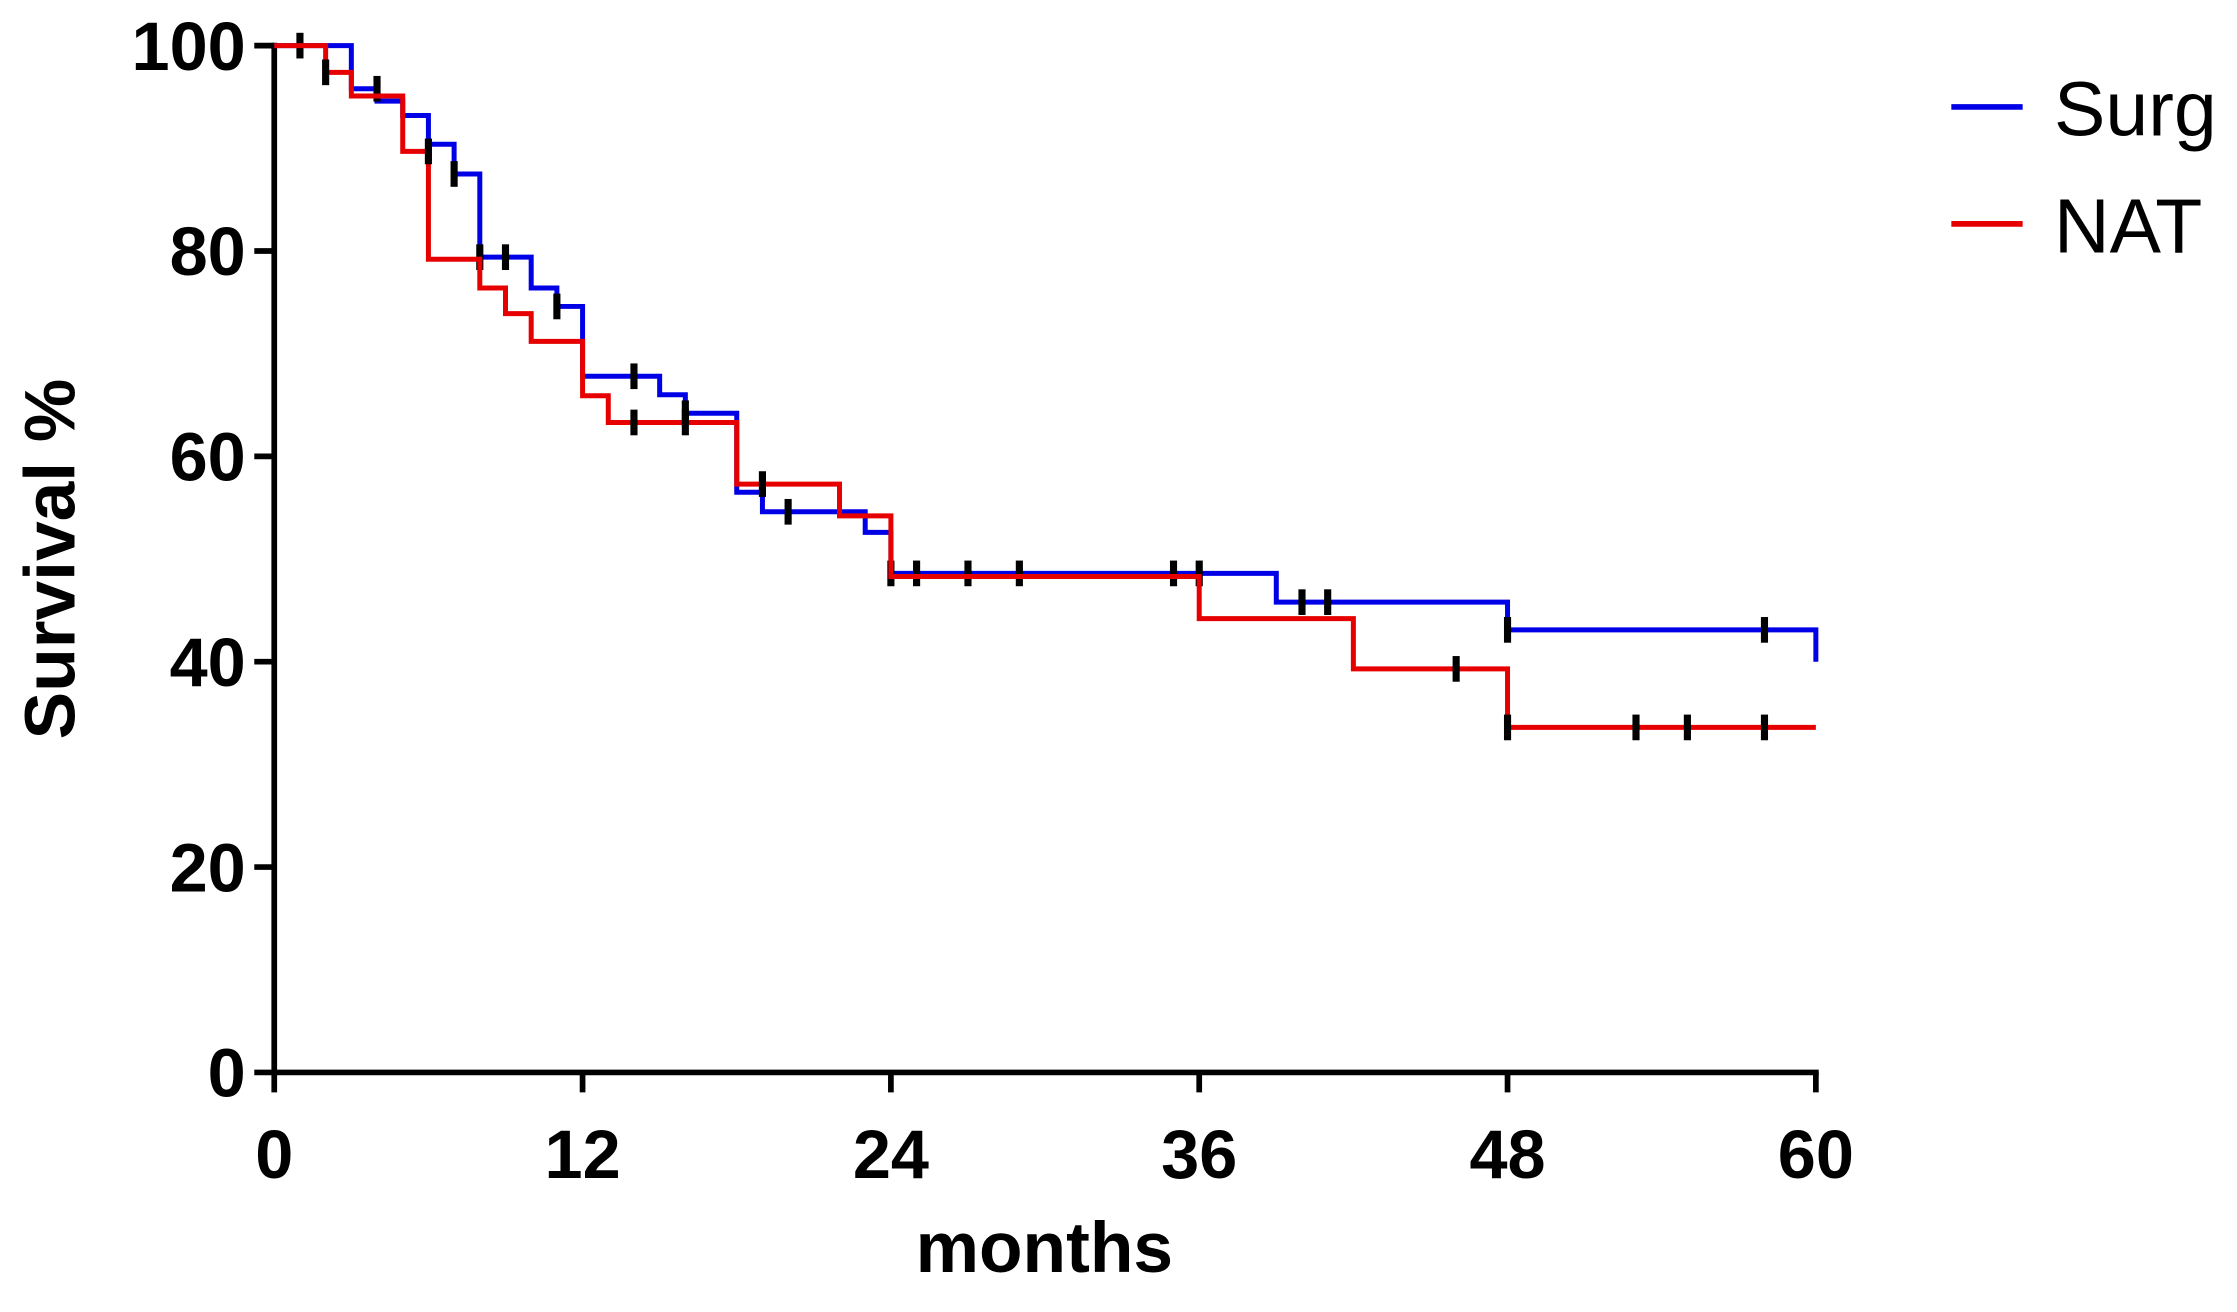  Describe the element at coordinates (274, 1154) in the screenshot. I see `x-tick-label: 0` at that location.